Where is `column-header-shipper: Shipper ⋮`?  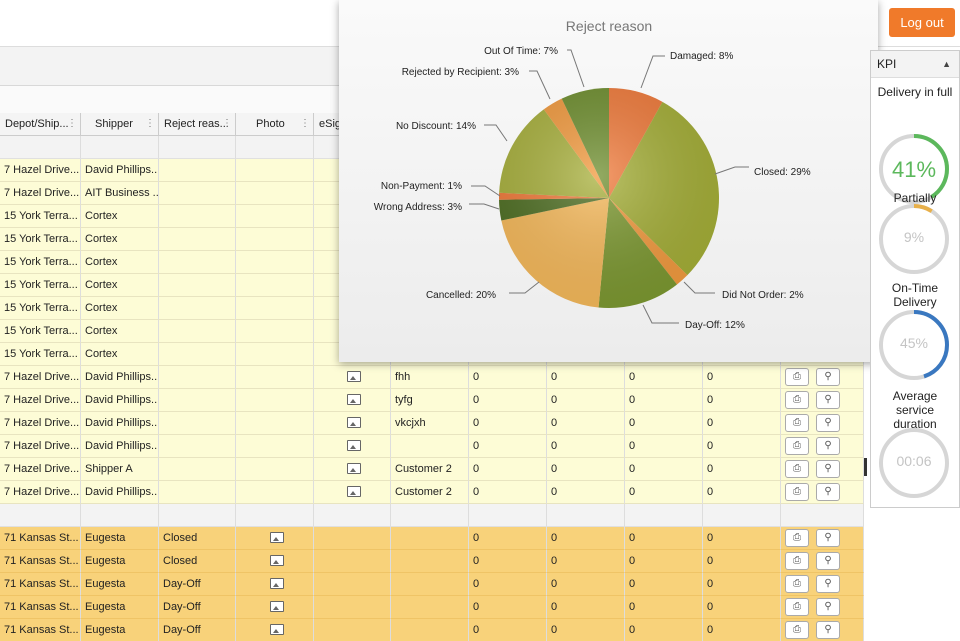 column-header-shipper: Shipper ⋮ is located at coordinates (120, 124).